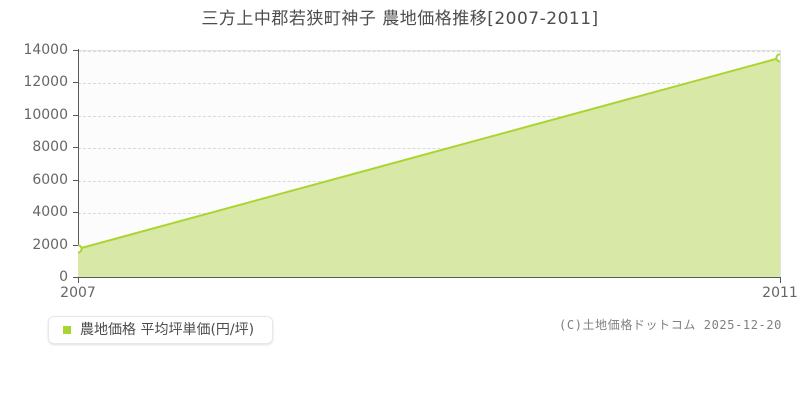 Image resolution: width=800 pixels, height=400 pixels. I want to click on y-axis-tick-label: 4000, so click(50, 212).